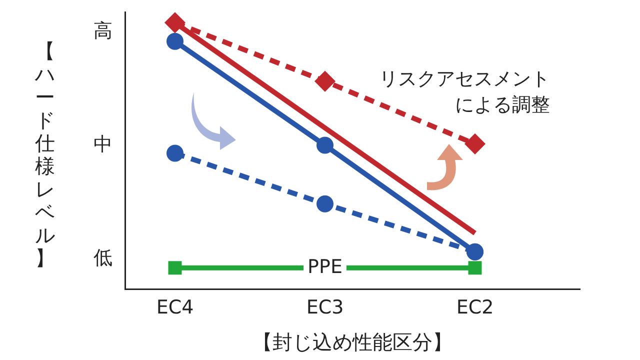  Describe the element at coordinates (103, 258) in the screenshot. I see `text: 低` at that location.